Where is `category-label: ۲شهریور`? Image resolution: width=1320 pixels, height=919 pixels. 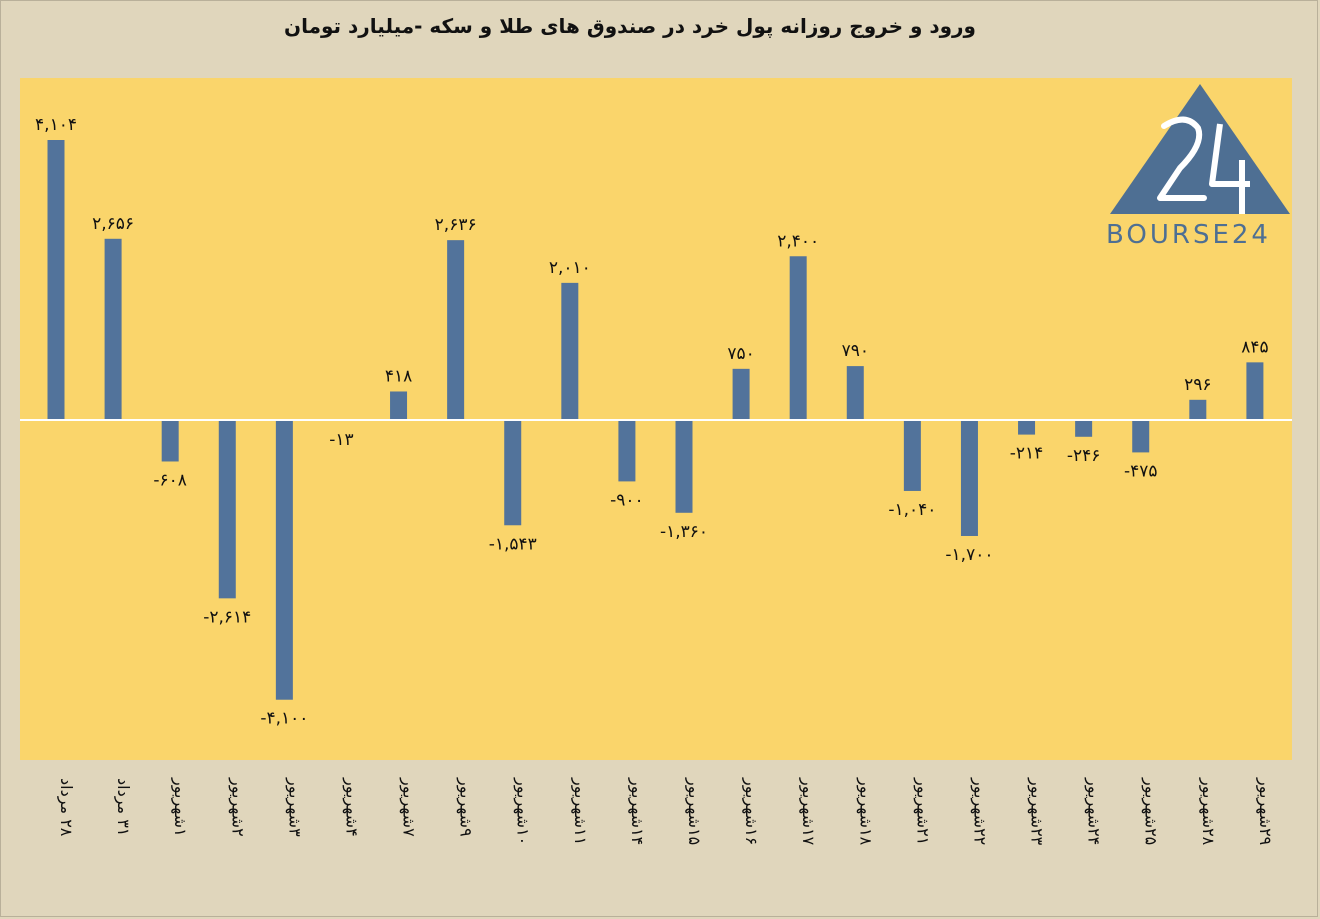
category-label: ۲شهریور is located at coordinates (237, 807).